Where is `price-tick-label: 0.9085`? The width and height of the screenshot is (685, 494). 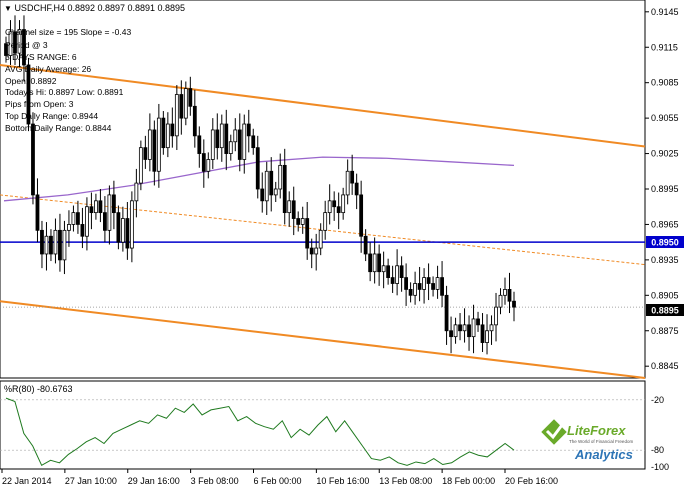 price-tick-label: 0.9085 is located at coordinates (665, 83).